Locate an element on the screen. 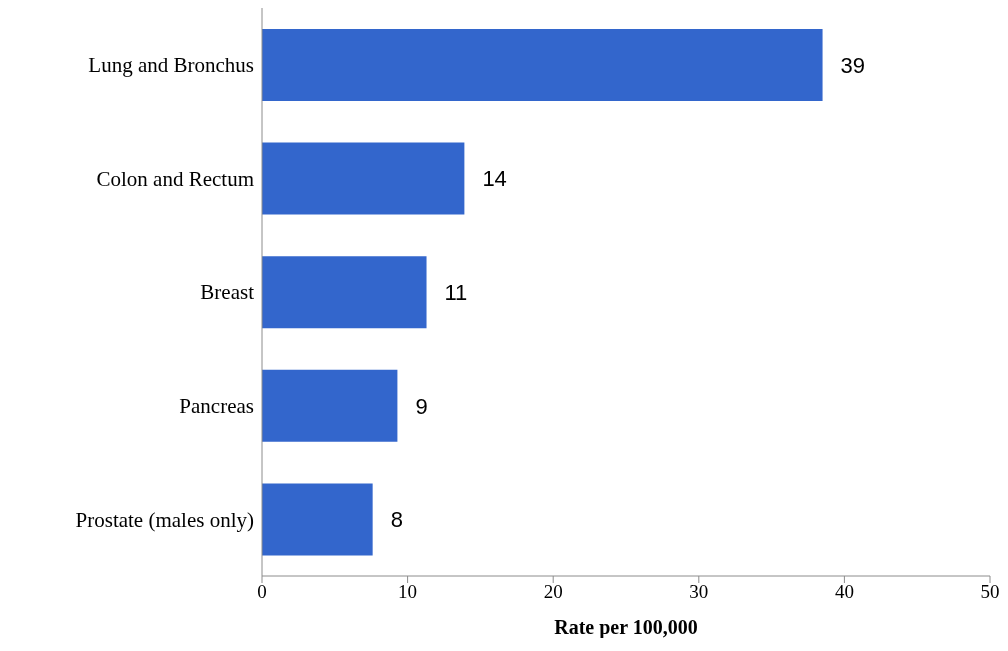 The height and width of the screenshot is (651, 1008). data-label: 14 is located at coordinates (494, 179).